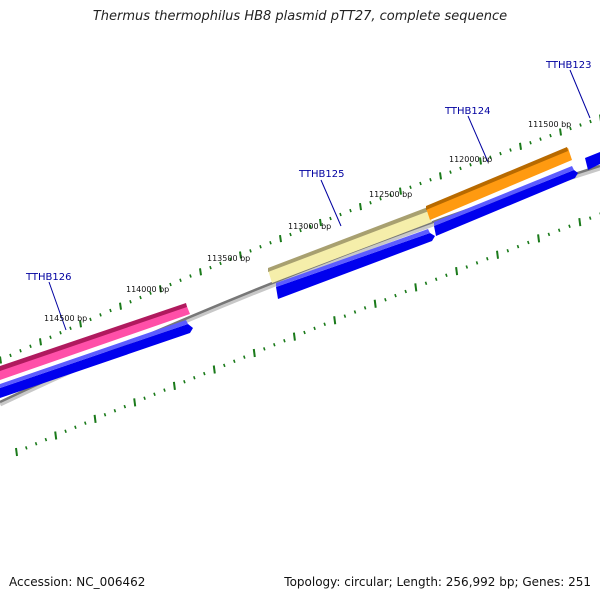 This screenshot has width=600, height=600. I want to click on leader-line-tthb123, so click(580, 94).